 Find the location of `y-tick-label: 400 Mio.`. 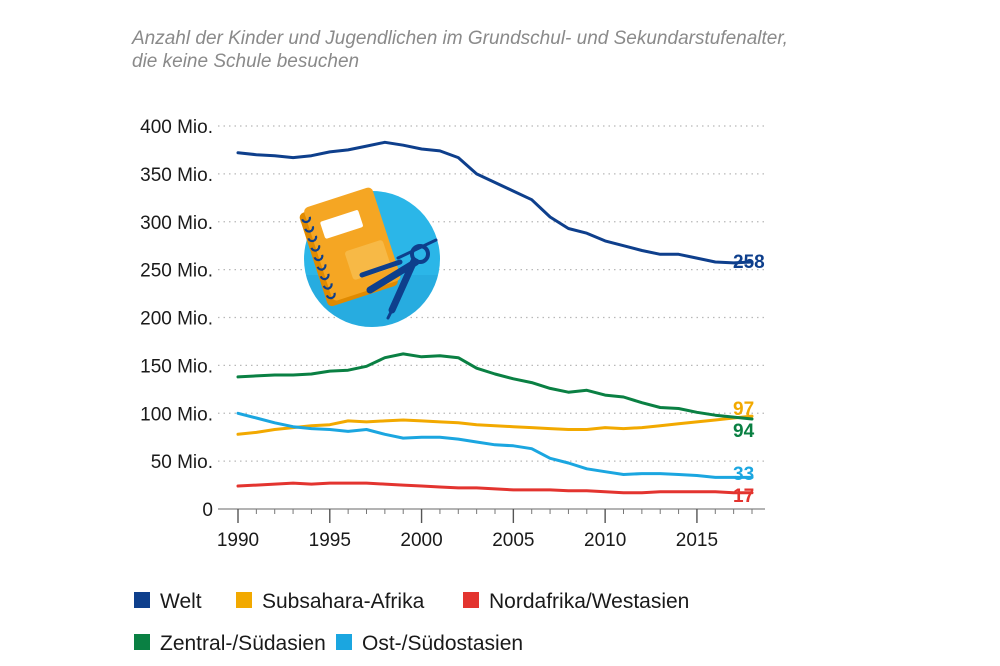

y-tick-label: 400 Mio. is located at coordinates (176, 127).